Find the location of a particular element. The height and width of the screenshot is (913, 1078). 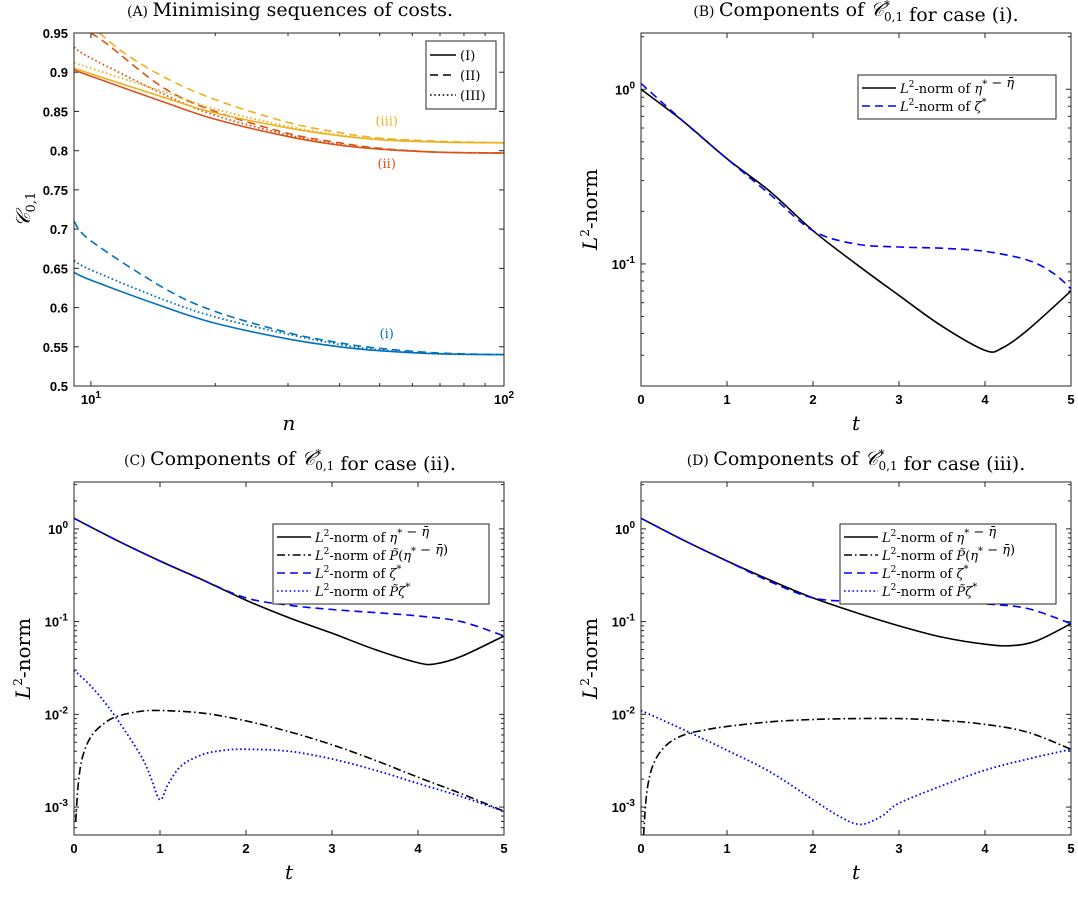

chart-title: (D) Components of 𝒞* 0,1 for case (iii). is located at coordinates (856, 461).